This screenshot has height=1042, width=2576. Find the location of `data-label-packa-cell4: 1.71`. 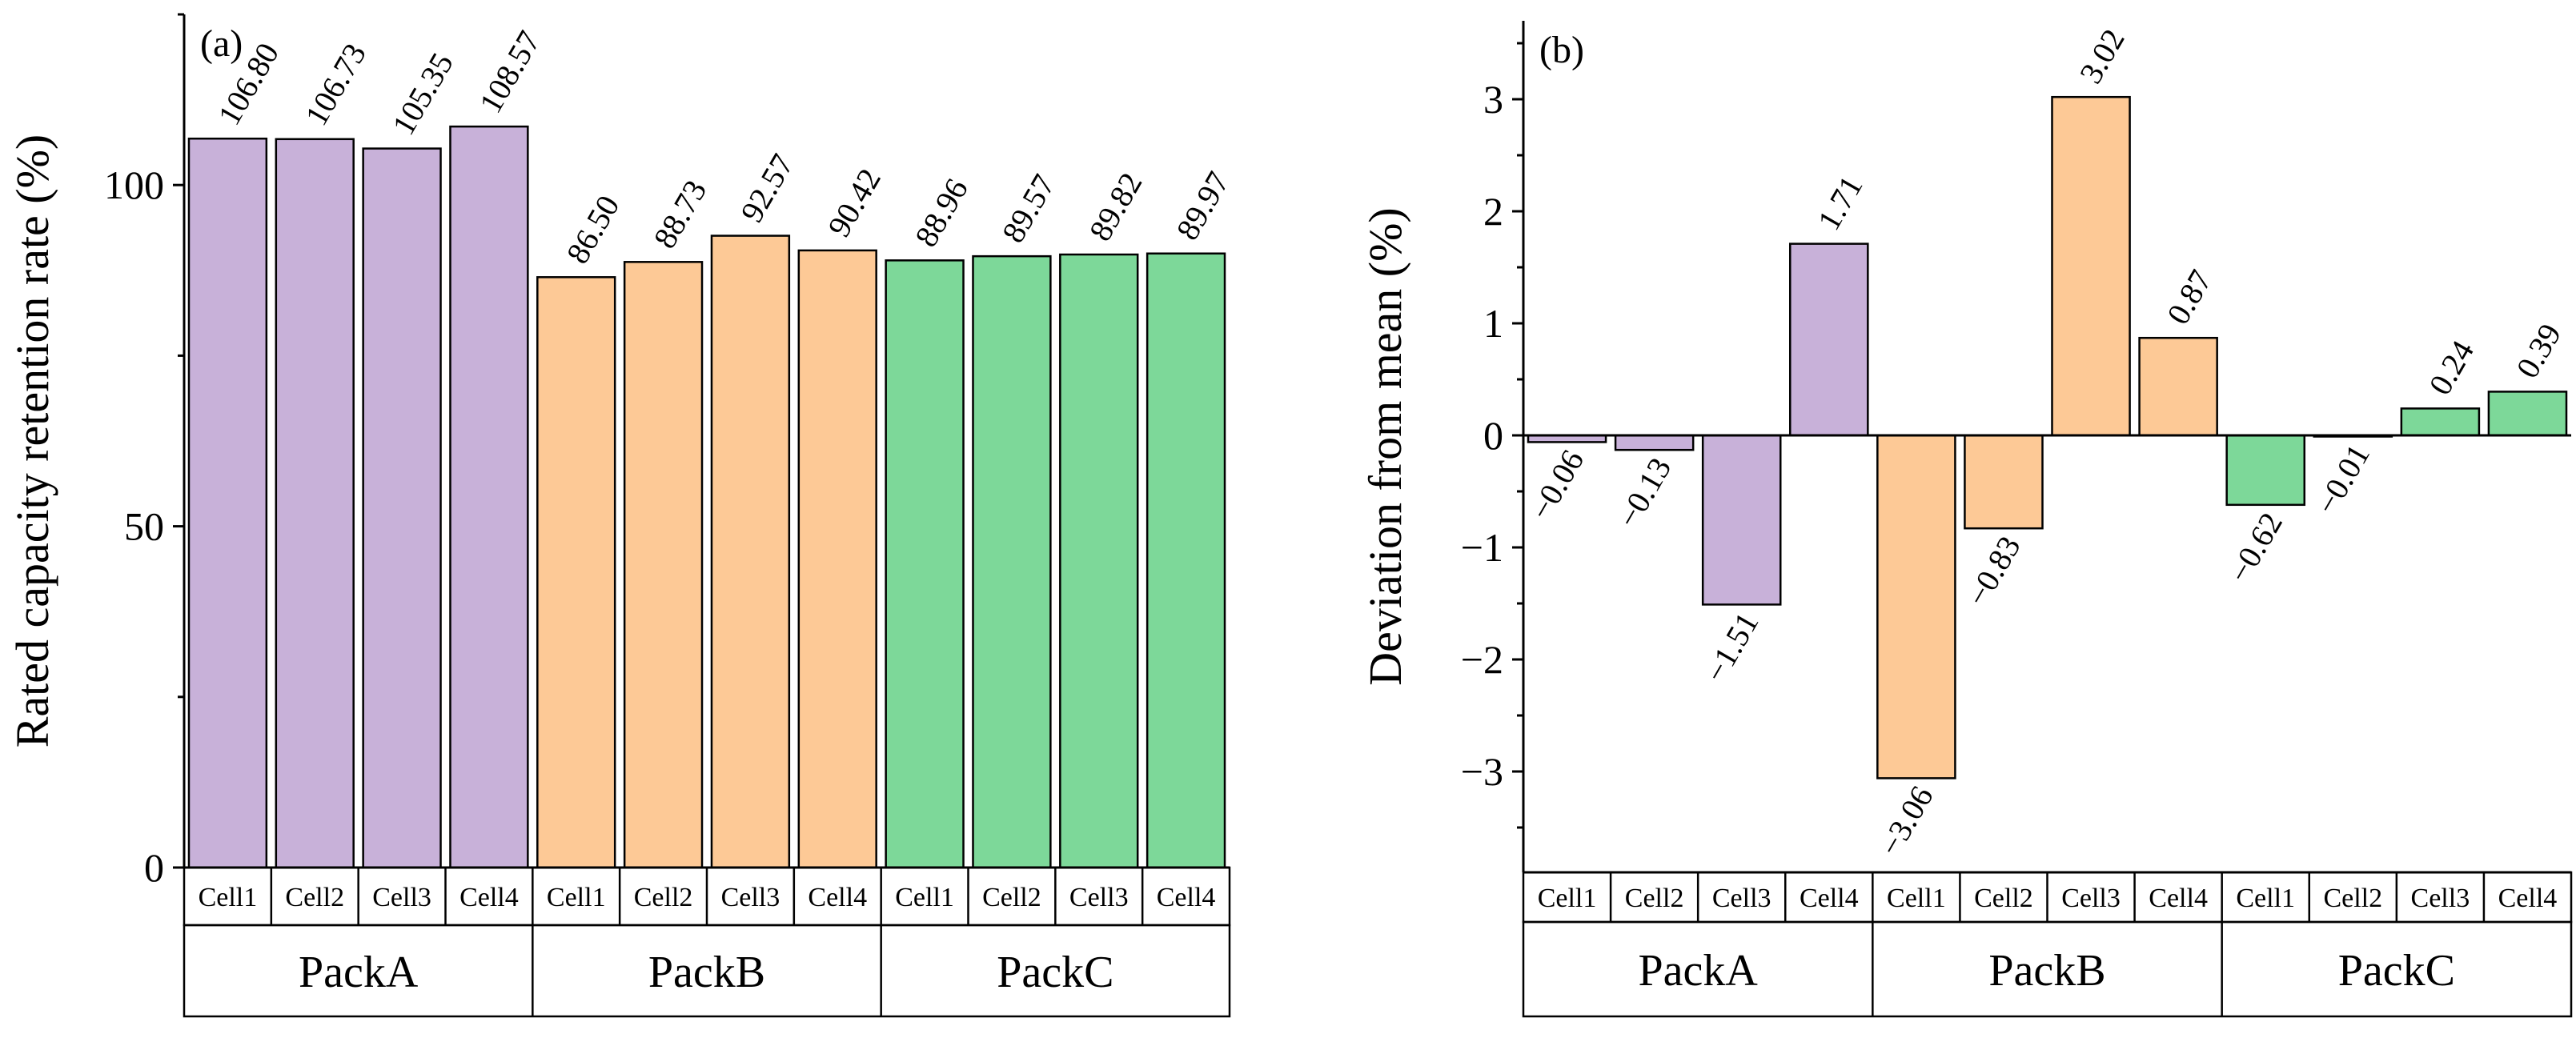

data-label-packa-cell4: 1.71 is located at coordinates (1840, 203).